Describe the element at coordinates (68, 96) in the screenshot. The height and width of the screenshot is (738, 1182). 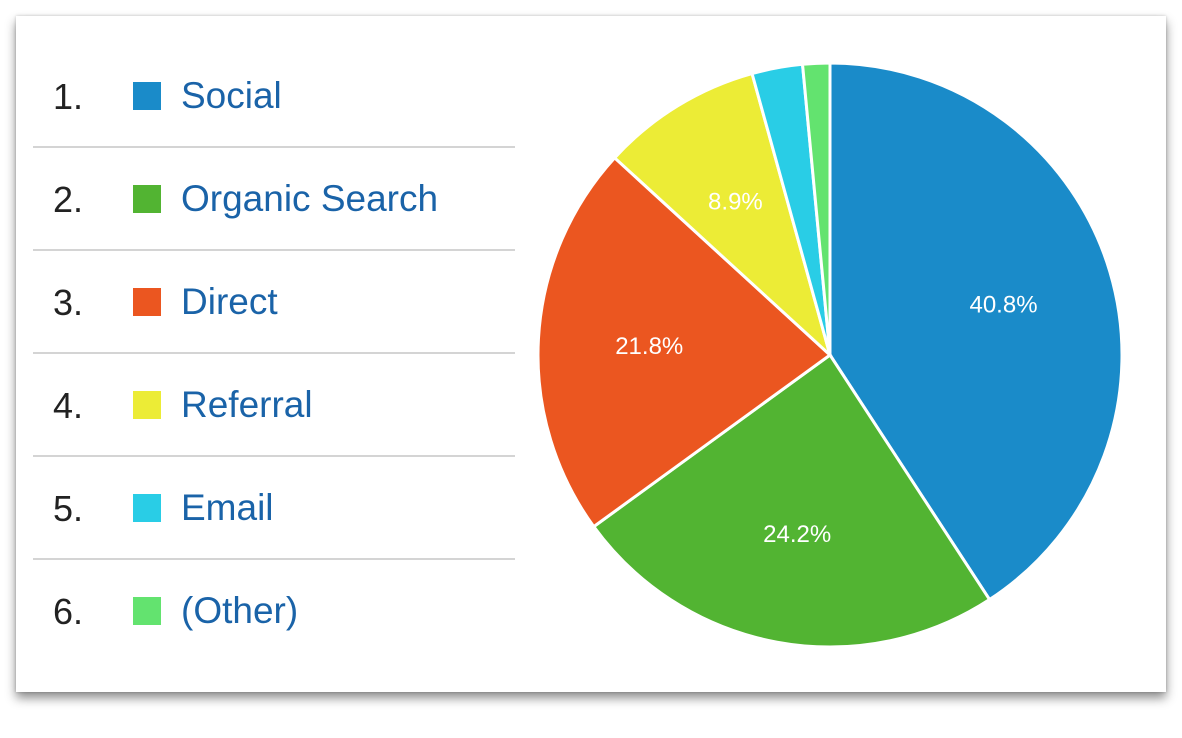
I see `legend-rank: 1.` at that location.